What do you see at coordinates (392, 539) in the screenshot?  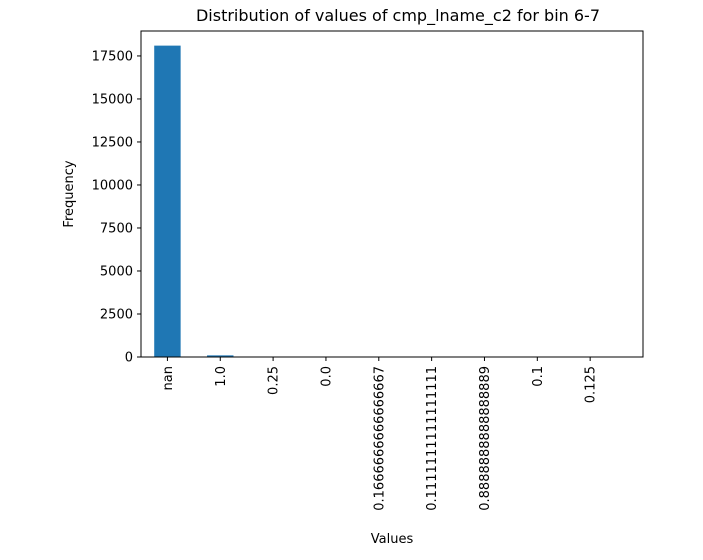 I see `x-axis-label: Values` at bounding box center [392, 539].